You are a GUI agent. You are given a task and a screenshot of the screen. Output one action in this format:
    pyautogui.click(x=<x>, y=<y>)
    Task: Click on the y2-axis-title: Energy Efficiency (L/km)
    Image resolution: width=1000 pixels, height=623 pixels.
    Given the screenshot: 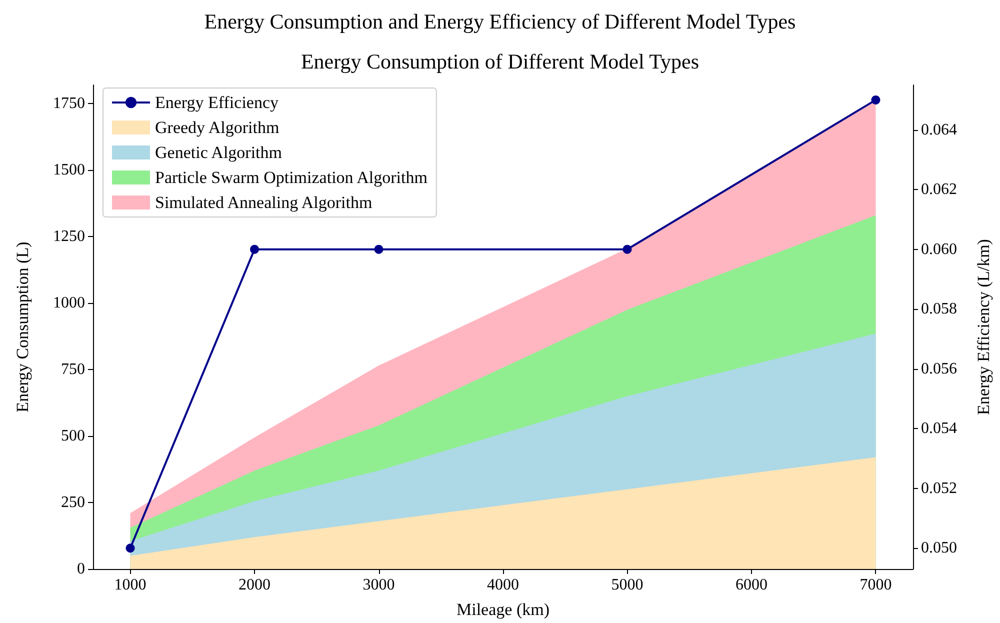 What is the action you would take?
    pyautogui.click(x=983, y=327)
    